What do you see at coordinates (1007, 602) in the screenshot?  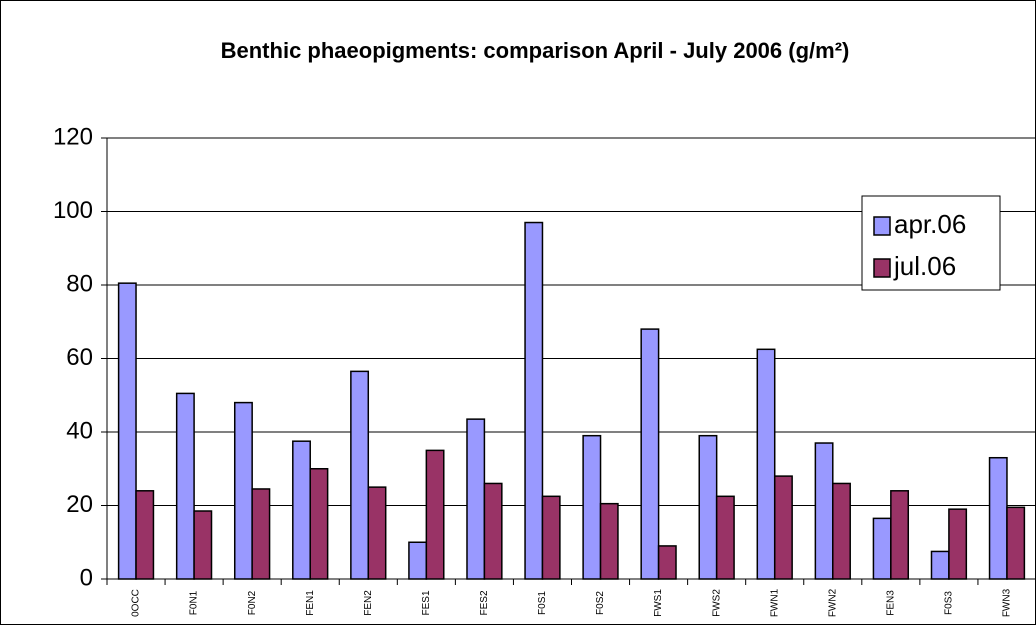 I see `x-tick-label: FWN3` at bounding box center [1007, 602].